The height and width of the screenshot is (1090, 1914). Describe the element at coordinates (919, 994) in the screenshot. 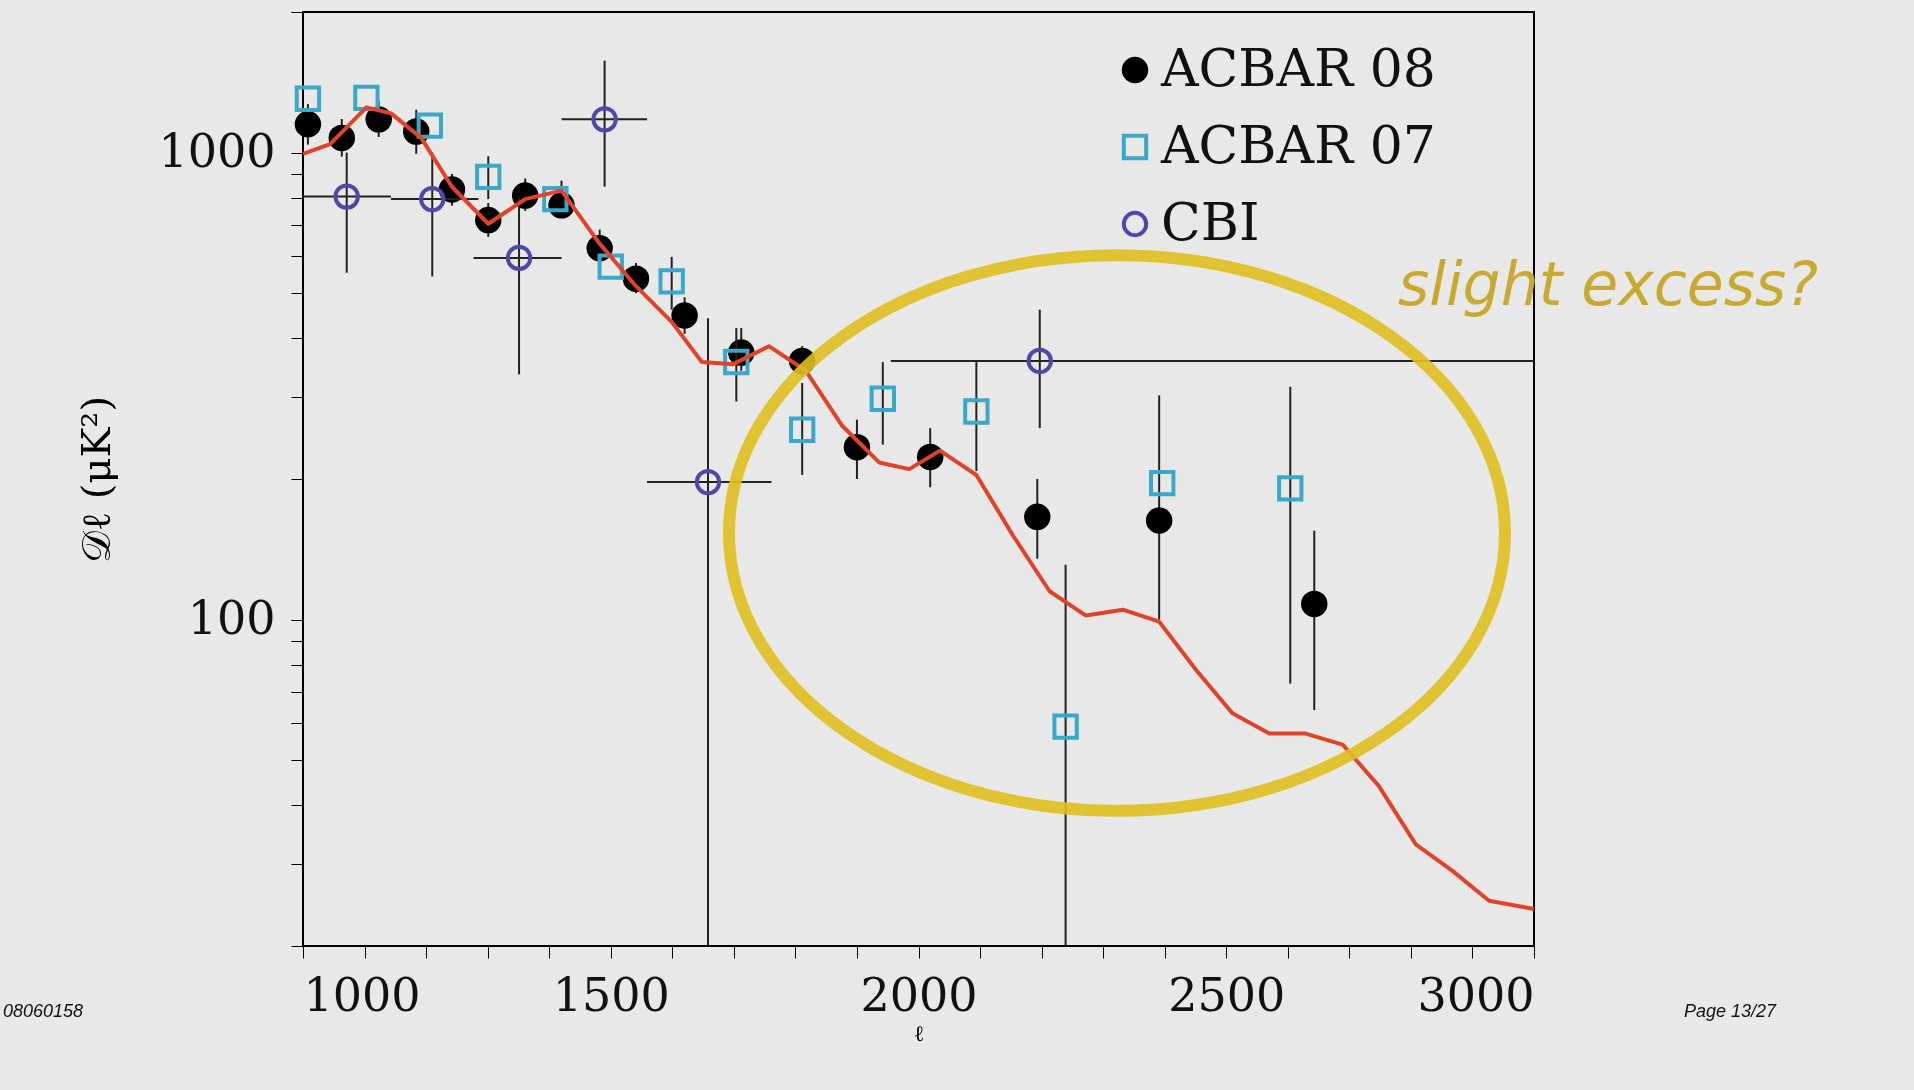

I see `x-tick-label: 2000` at that location.